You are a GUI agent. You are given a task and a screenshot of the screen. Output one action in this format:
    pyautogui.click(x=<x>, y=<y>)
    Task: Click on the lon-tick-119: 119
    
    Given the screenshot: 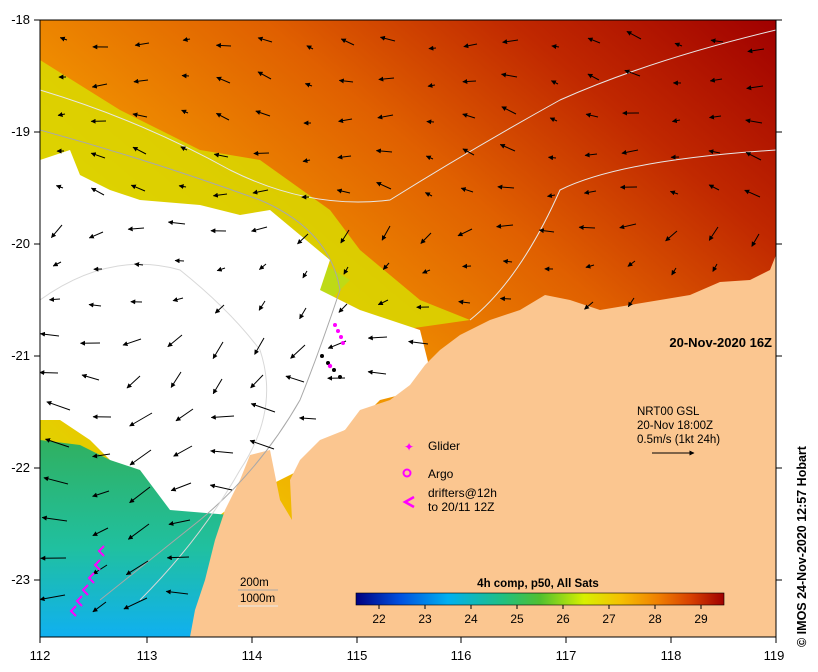 What is the action you would take?
    pyautogui.click(x=774, y=655)
    